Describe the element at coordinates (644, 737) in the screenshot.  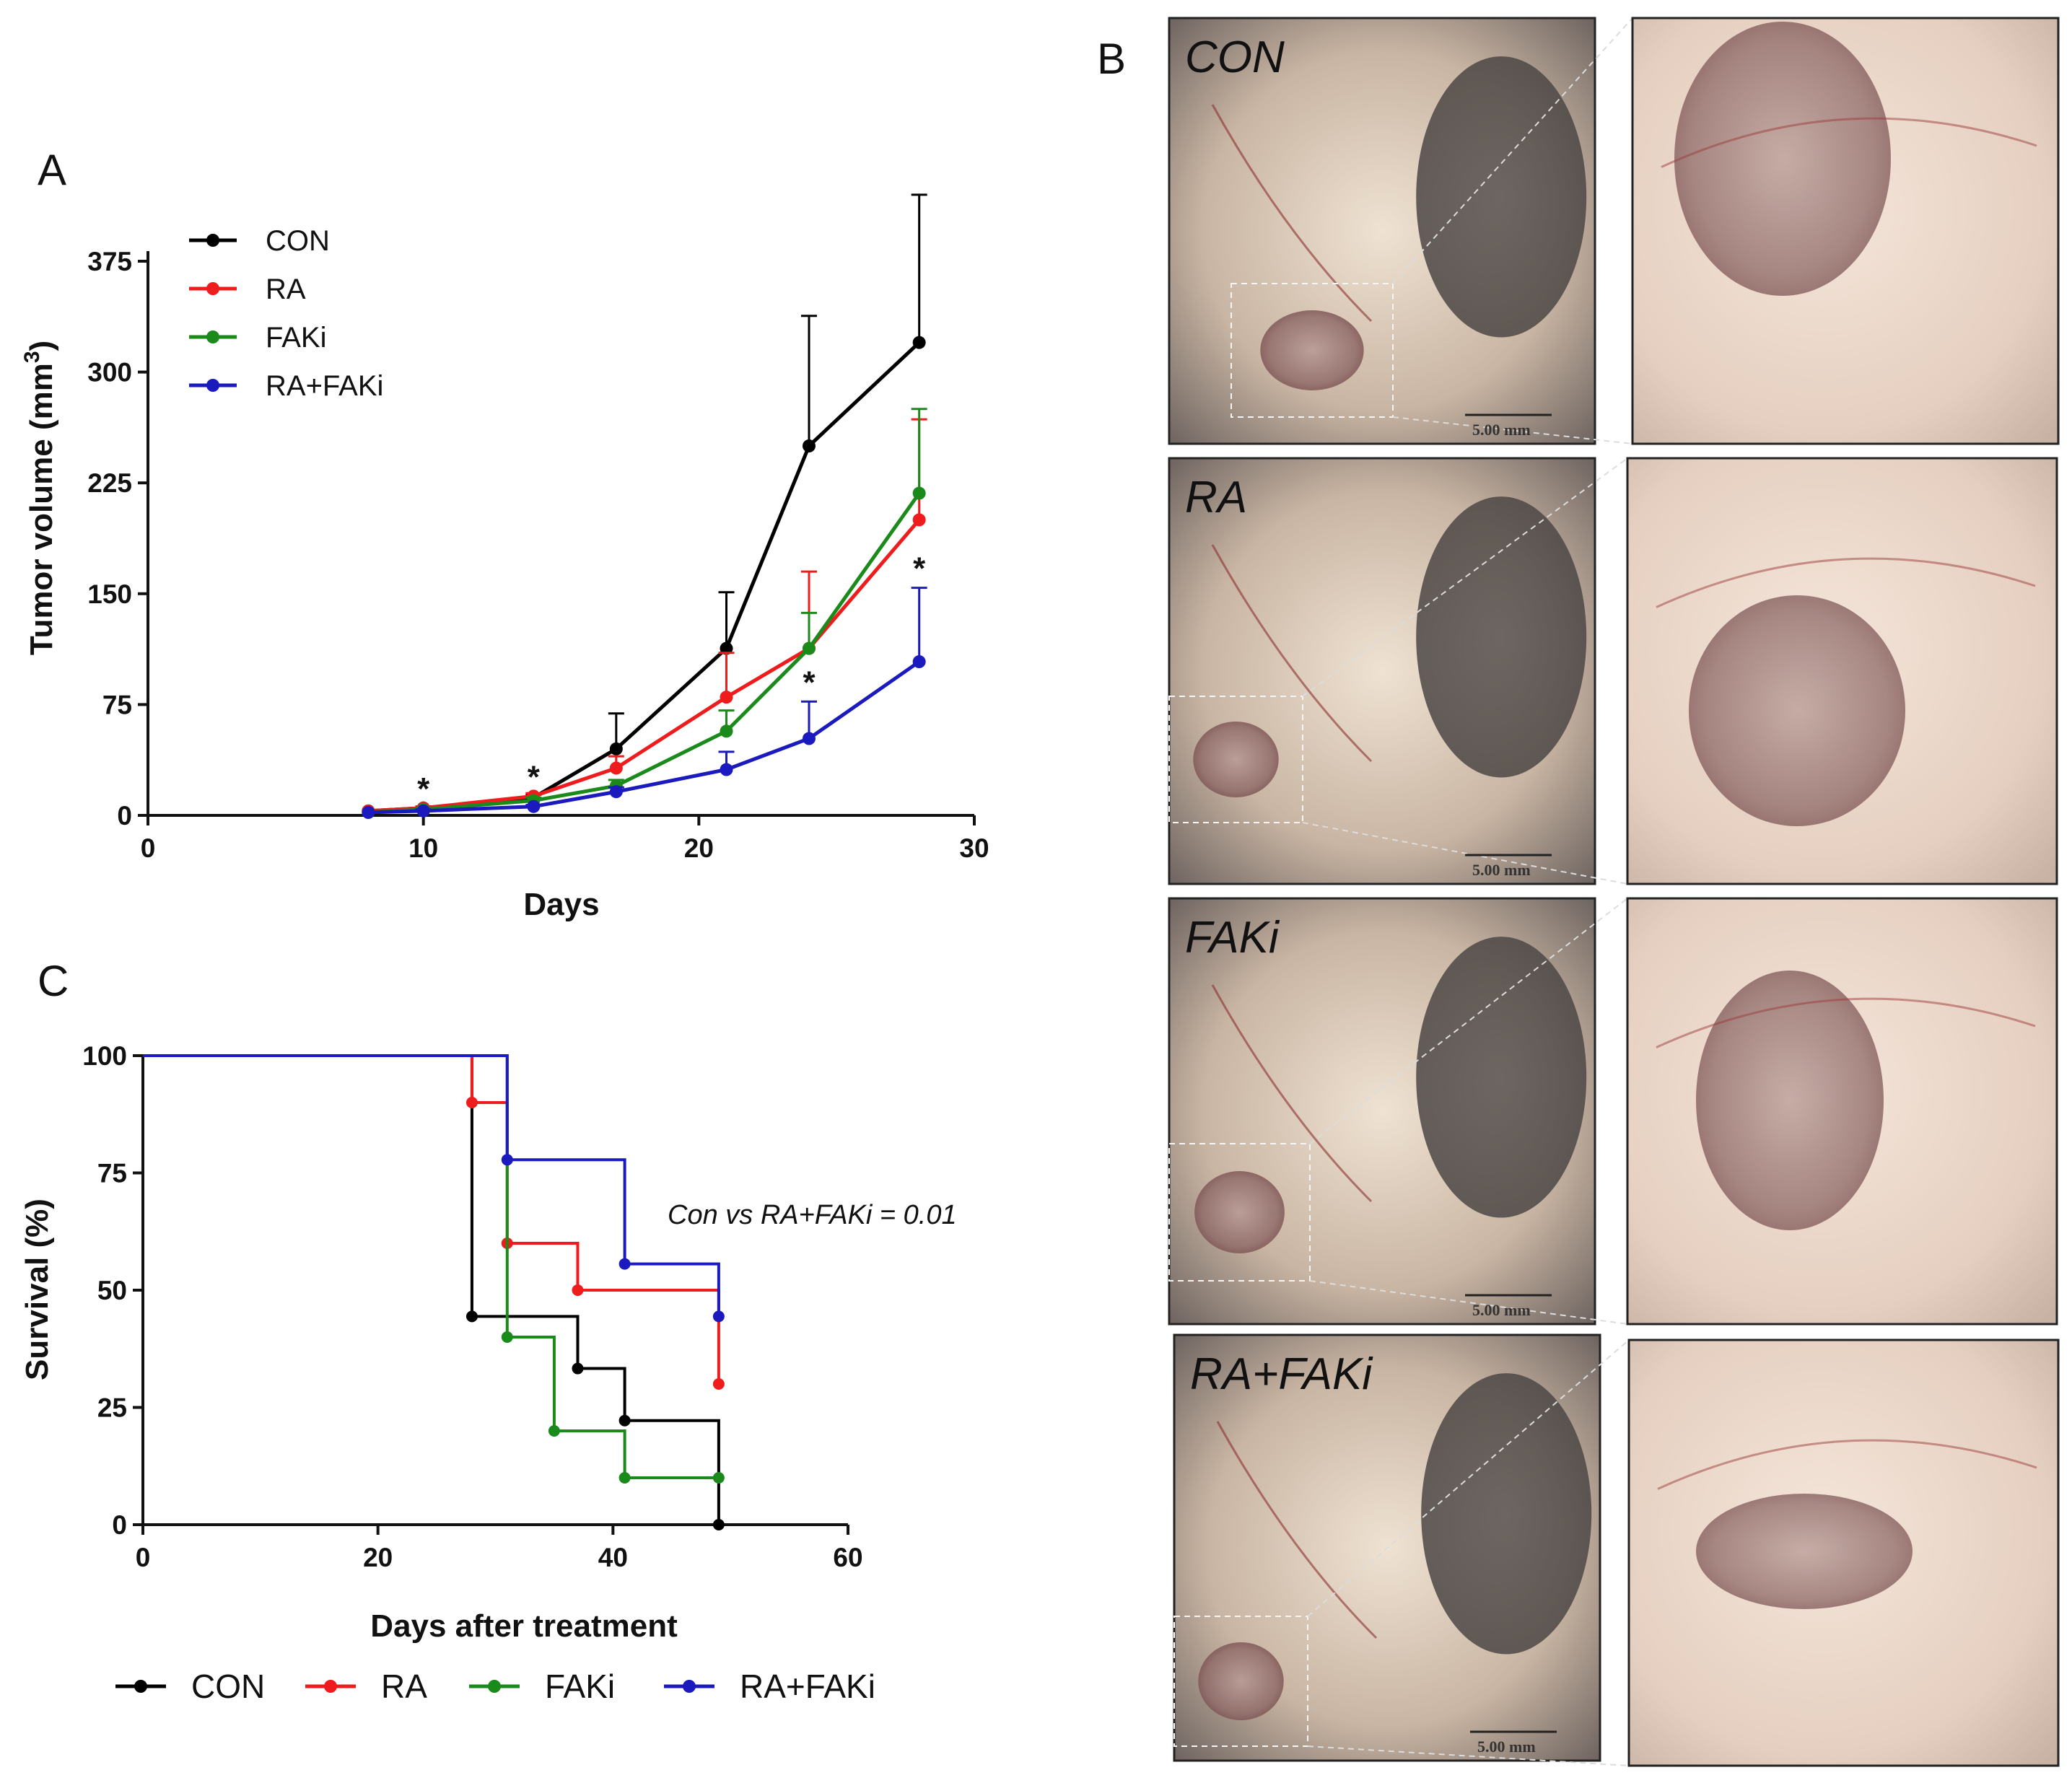
I see `series-line` at that location.